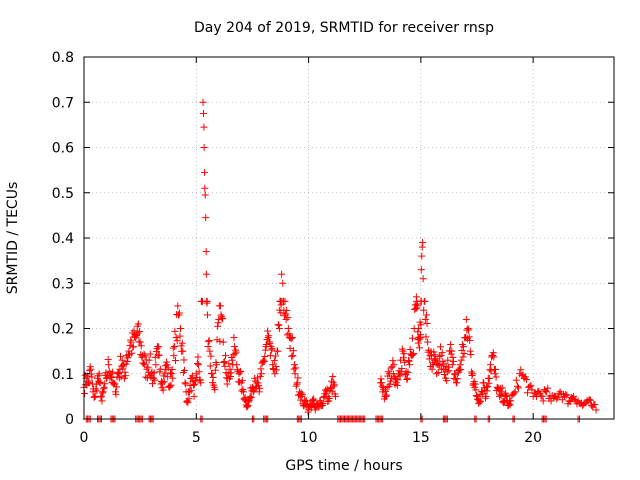  What do you see at coordinates (63, 284) in the screenshot?
I see `y-tick-label: 0.3` at bounding box center [63, 284].